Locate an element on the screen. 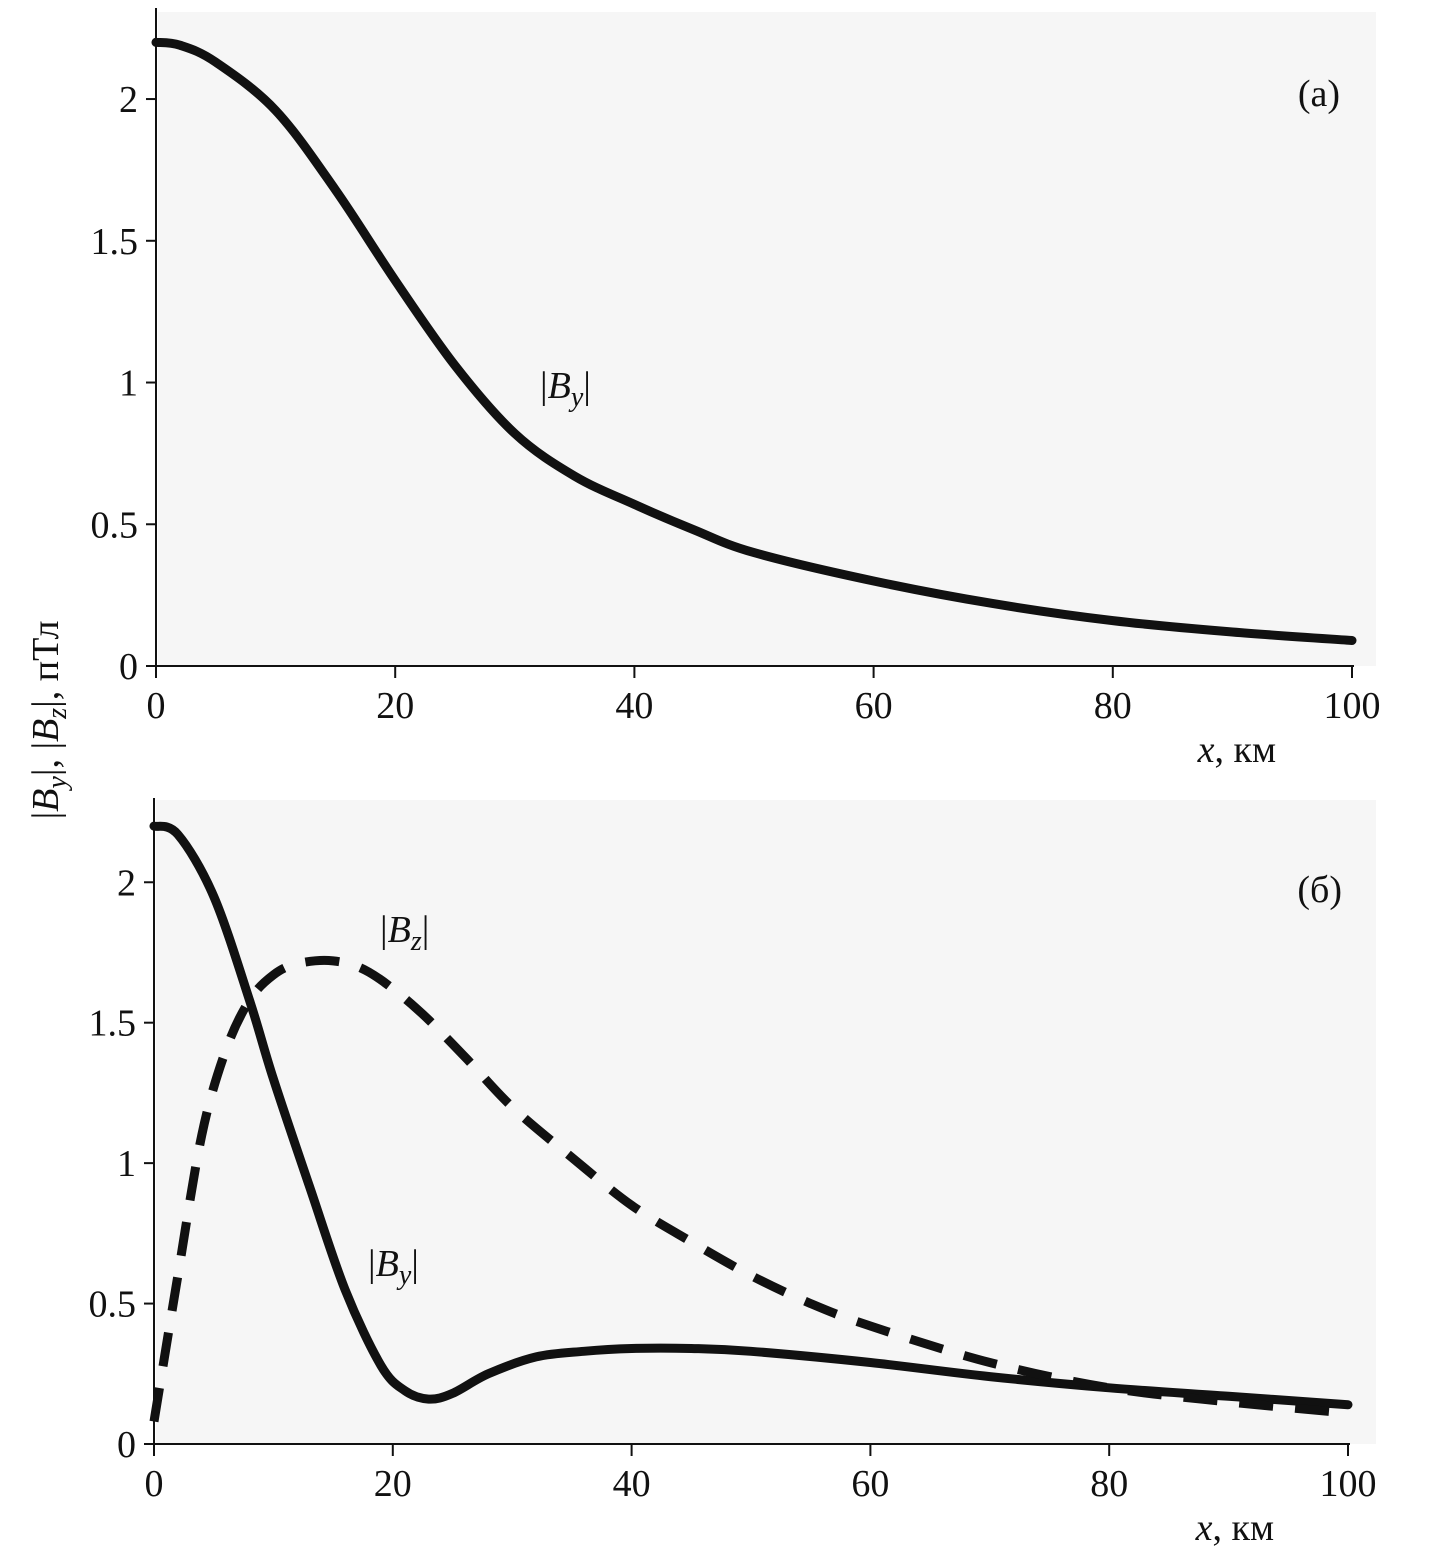  series-label-part: z is located at coordinates (416, 941).